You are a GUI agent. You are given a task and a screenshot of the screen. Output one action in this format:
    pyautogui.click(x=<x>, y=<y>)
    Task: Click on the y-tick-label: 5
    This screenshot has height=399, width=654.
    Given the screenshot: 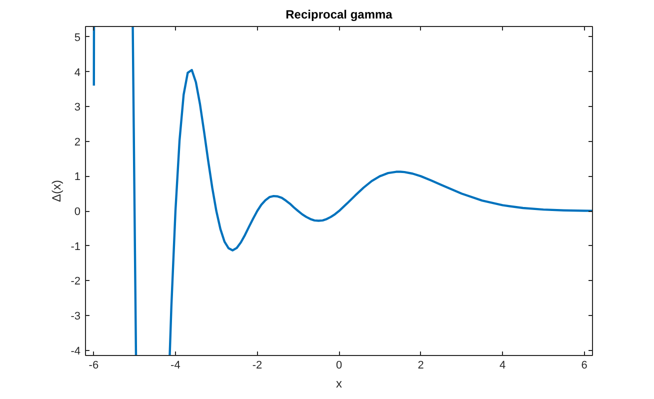 What is the action you would take?
    pyautogui.click(x=77, y=38)
    